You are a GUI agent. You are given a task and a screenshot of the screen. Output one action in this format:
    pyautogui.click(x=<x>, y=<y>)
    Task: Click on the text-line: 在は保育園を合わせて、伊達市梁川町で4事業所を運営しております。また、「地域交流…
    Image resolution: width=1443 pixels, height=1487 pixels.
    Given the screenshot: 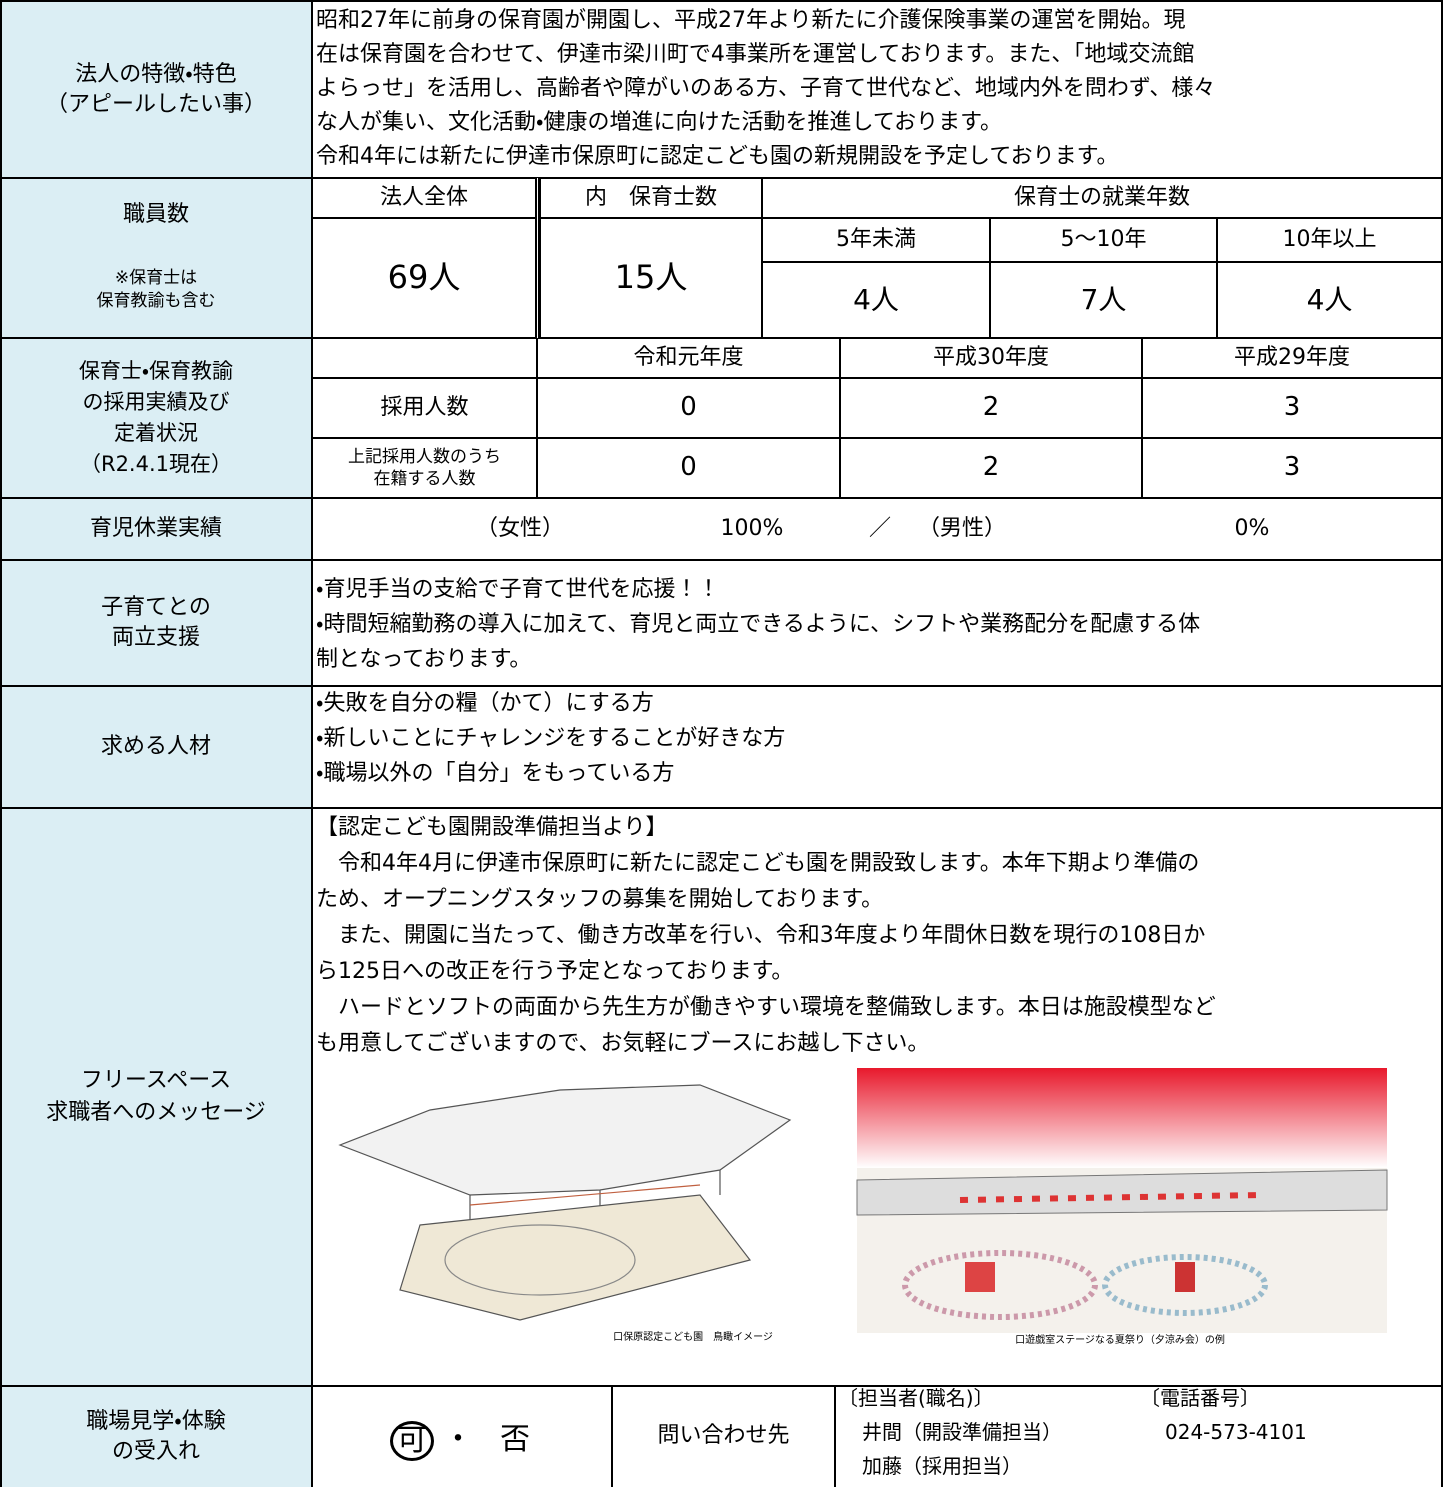 What is the action you would take?
    pyautogui.click(x=755, y=54)
    